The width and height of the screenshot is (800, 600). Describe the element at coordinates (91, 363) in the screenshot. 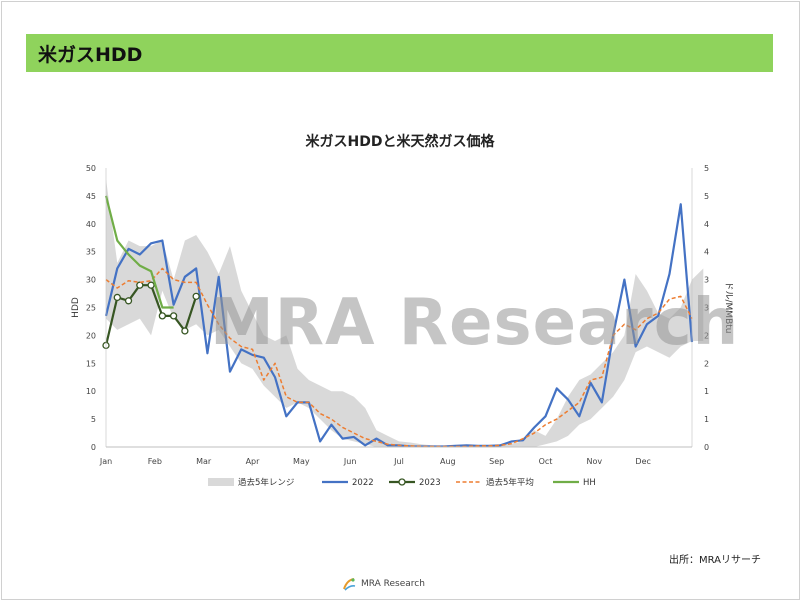

I see `y-tick-label: 15` at that location.